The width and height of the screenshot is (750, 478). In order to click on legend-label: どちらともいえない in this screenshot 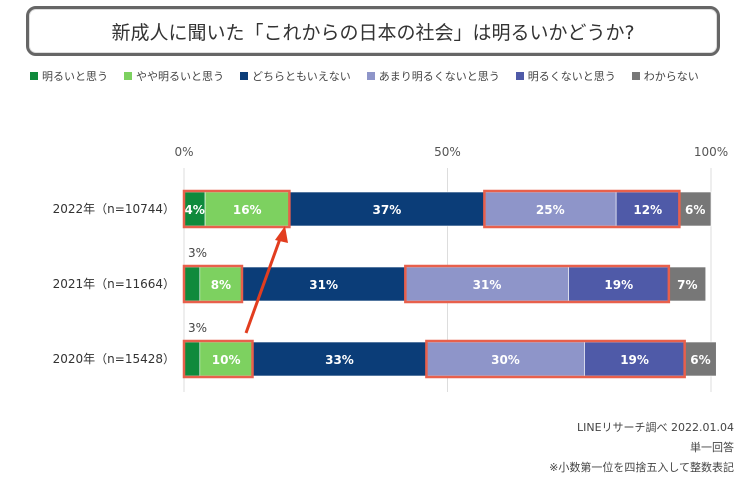, I will do `click(301, 76)`.